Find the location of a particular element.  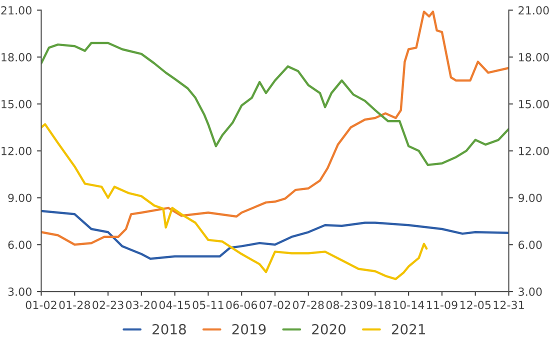

x-tick-label: 07-02 is located at coordinates (275, 305).